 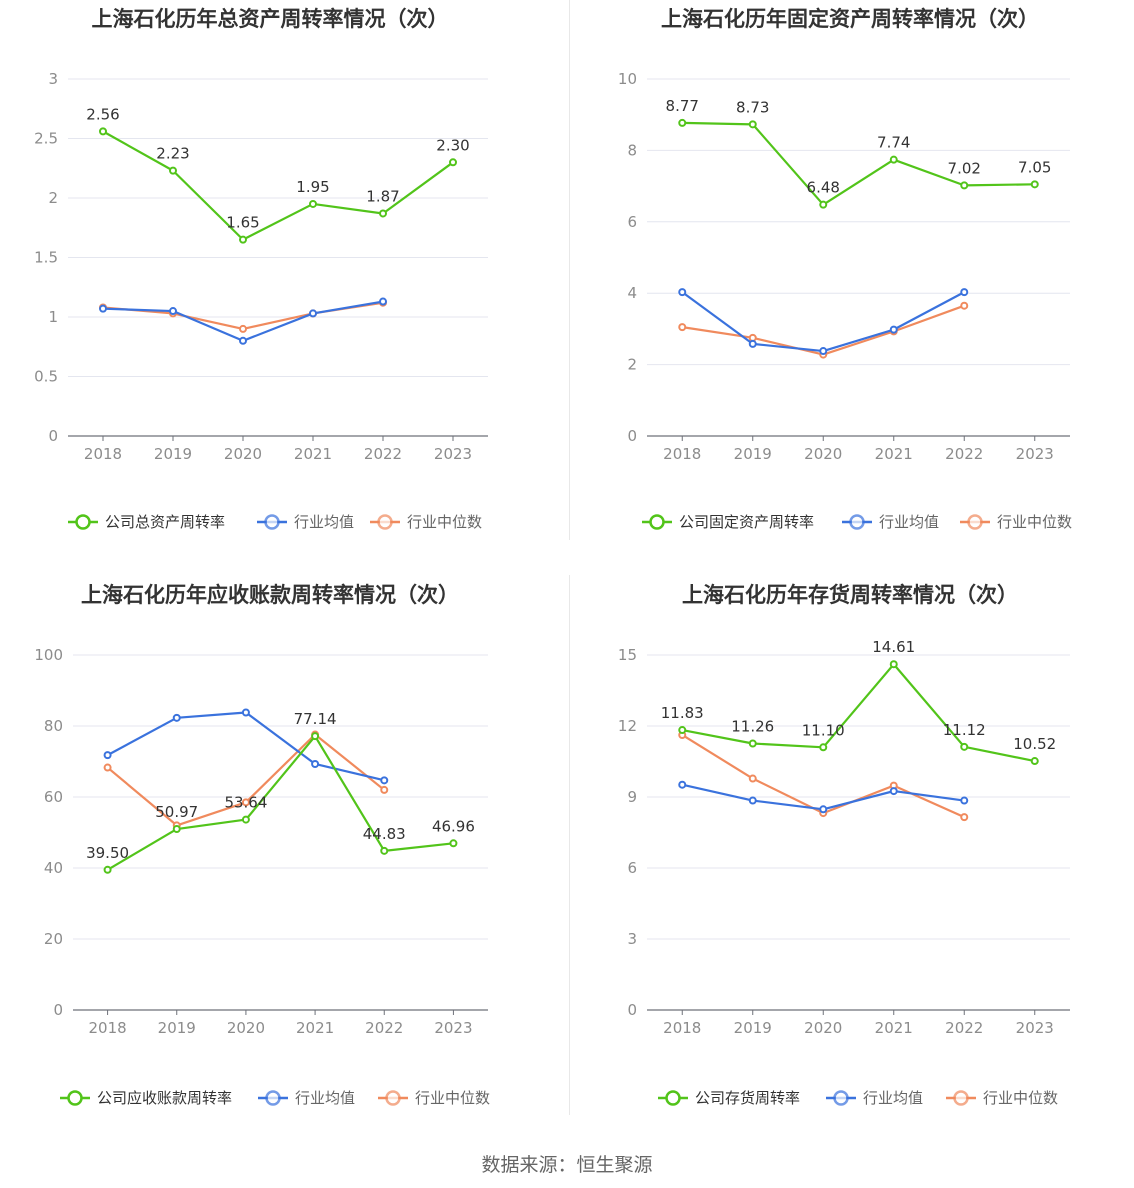 What do you see at coordinates (632, 797) in the screenshot?
I see `y-tick-label: 9` at bounding box center [632, 797].